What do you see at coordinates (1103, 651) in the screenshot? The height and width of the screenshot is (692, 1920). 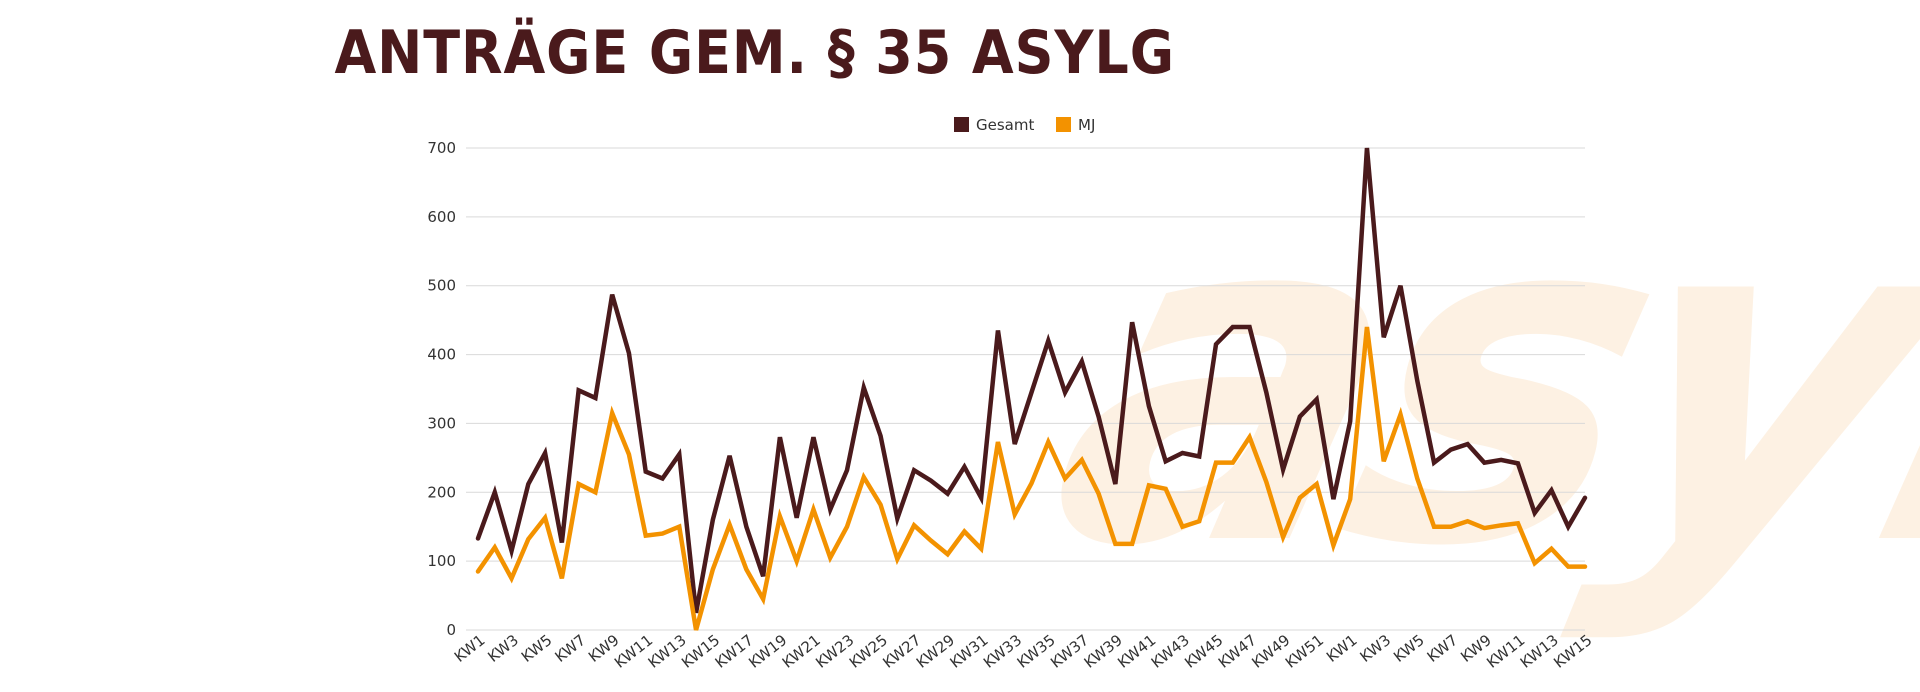 I see `x-tick-label: KW39` at bounding box center [1103, 651].